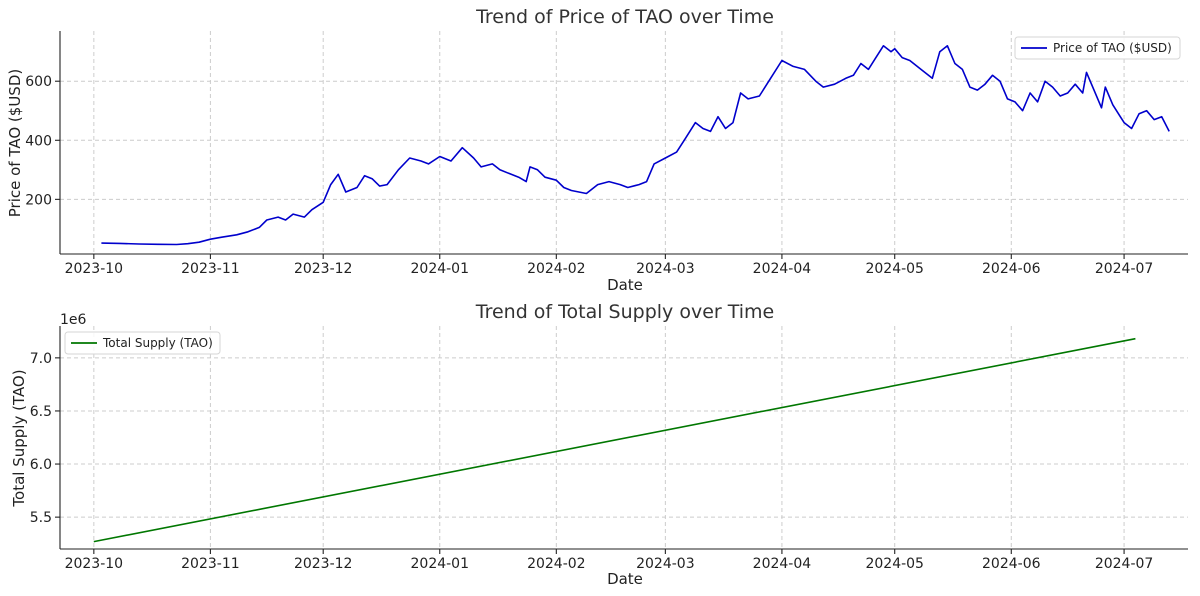 The image size is (1200, 596). Describe the element at coordinates (1124, 269) in the screenshot. I see `price-x-tick-label: 2024-07` at that location.